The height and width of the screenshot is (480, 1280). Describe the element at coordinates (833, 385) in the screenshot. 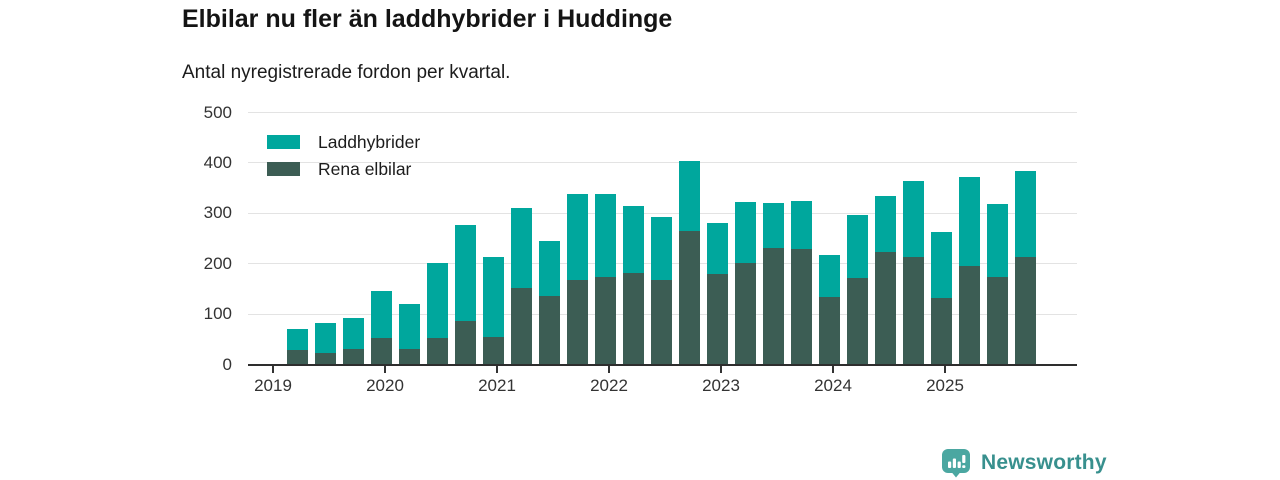

I see `x-axis-tick-label: 2024` at that location.